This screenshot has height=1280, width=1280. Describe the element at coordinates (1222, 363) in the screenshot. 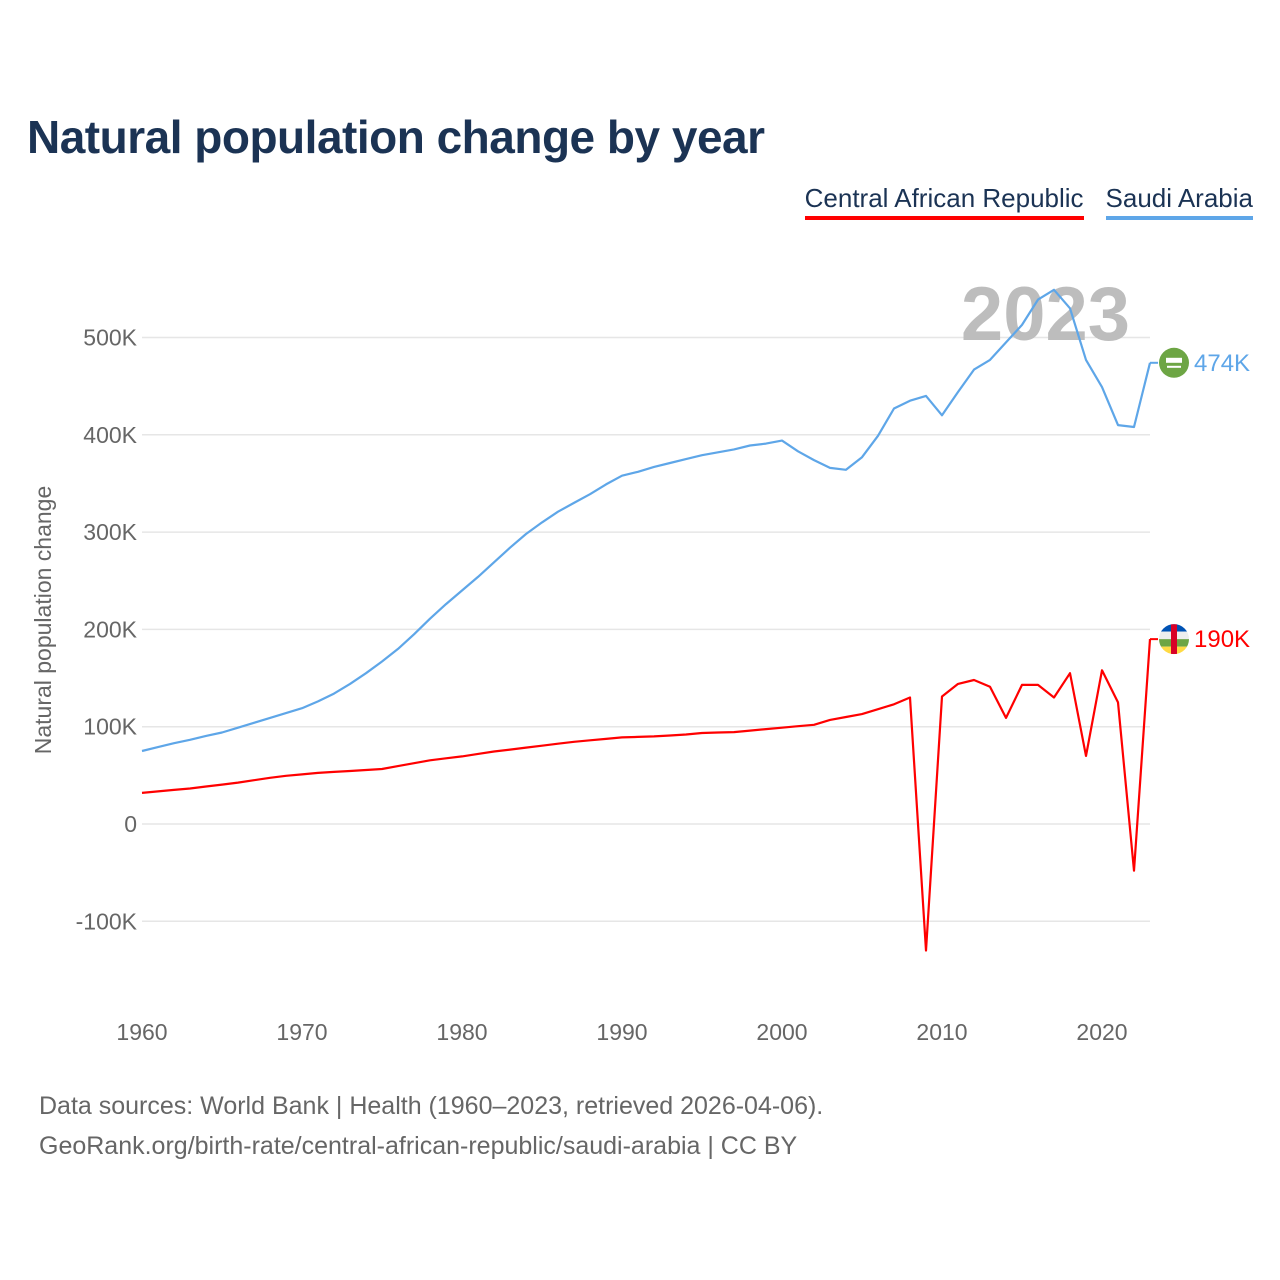

I see `end-value-label: 474K` at that location.